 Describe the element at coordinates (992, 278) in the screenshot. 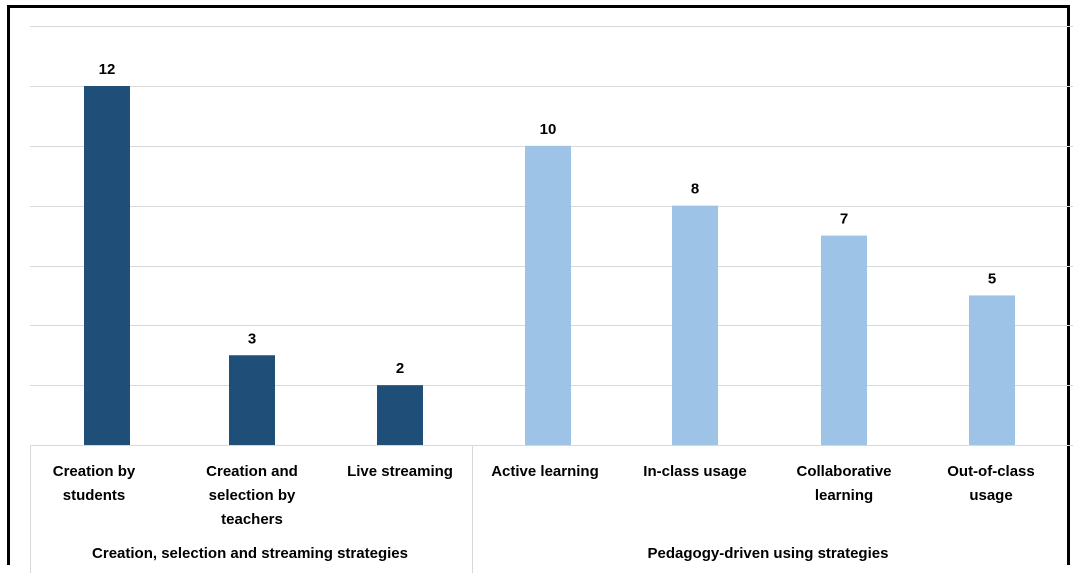

I see `data-label: 5` at that location.